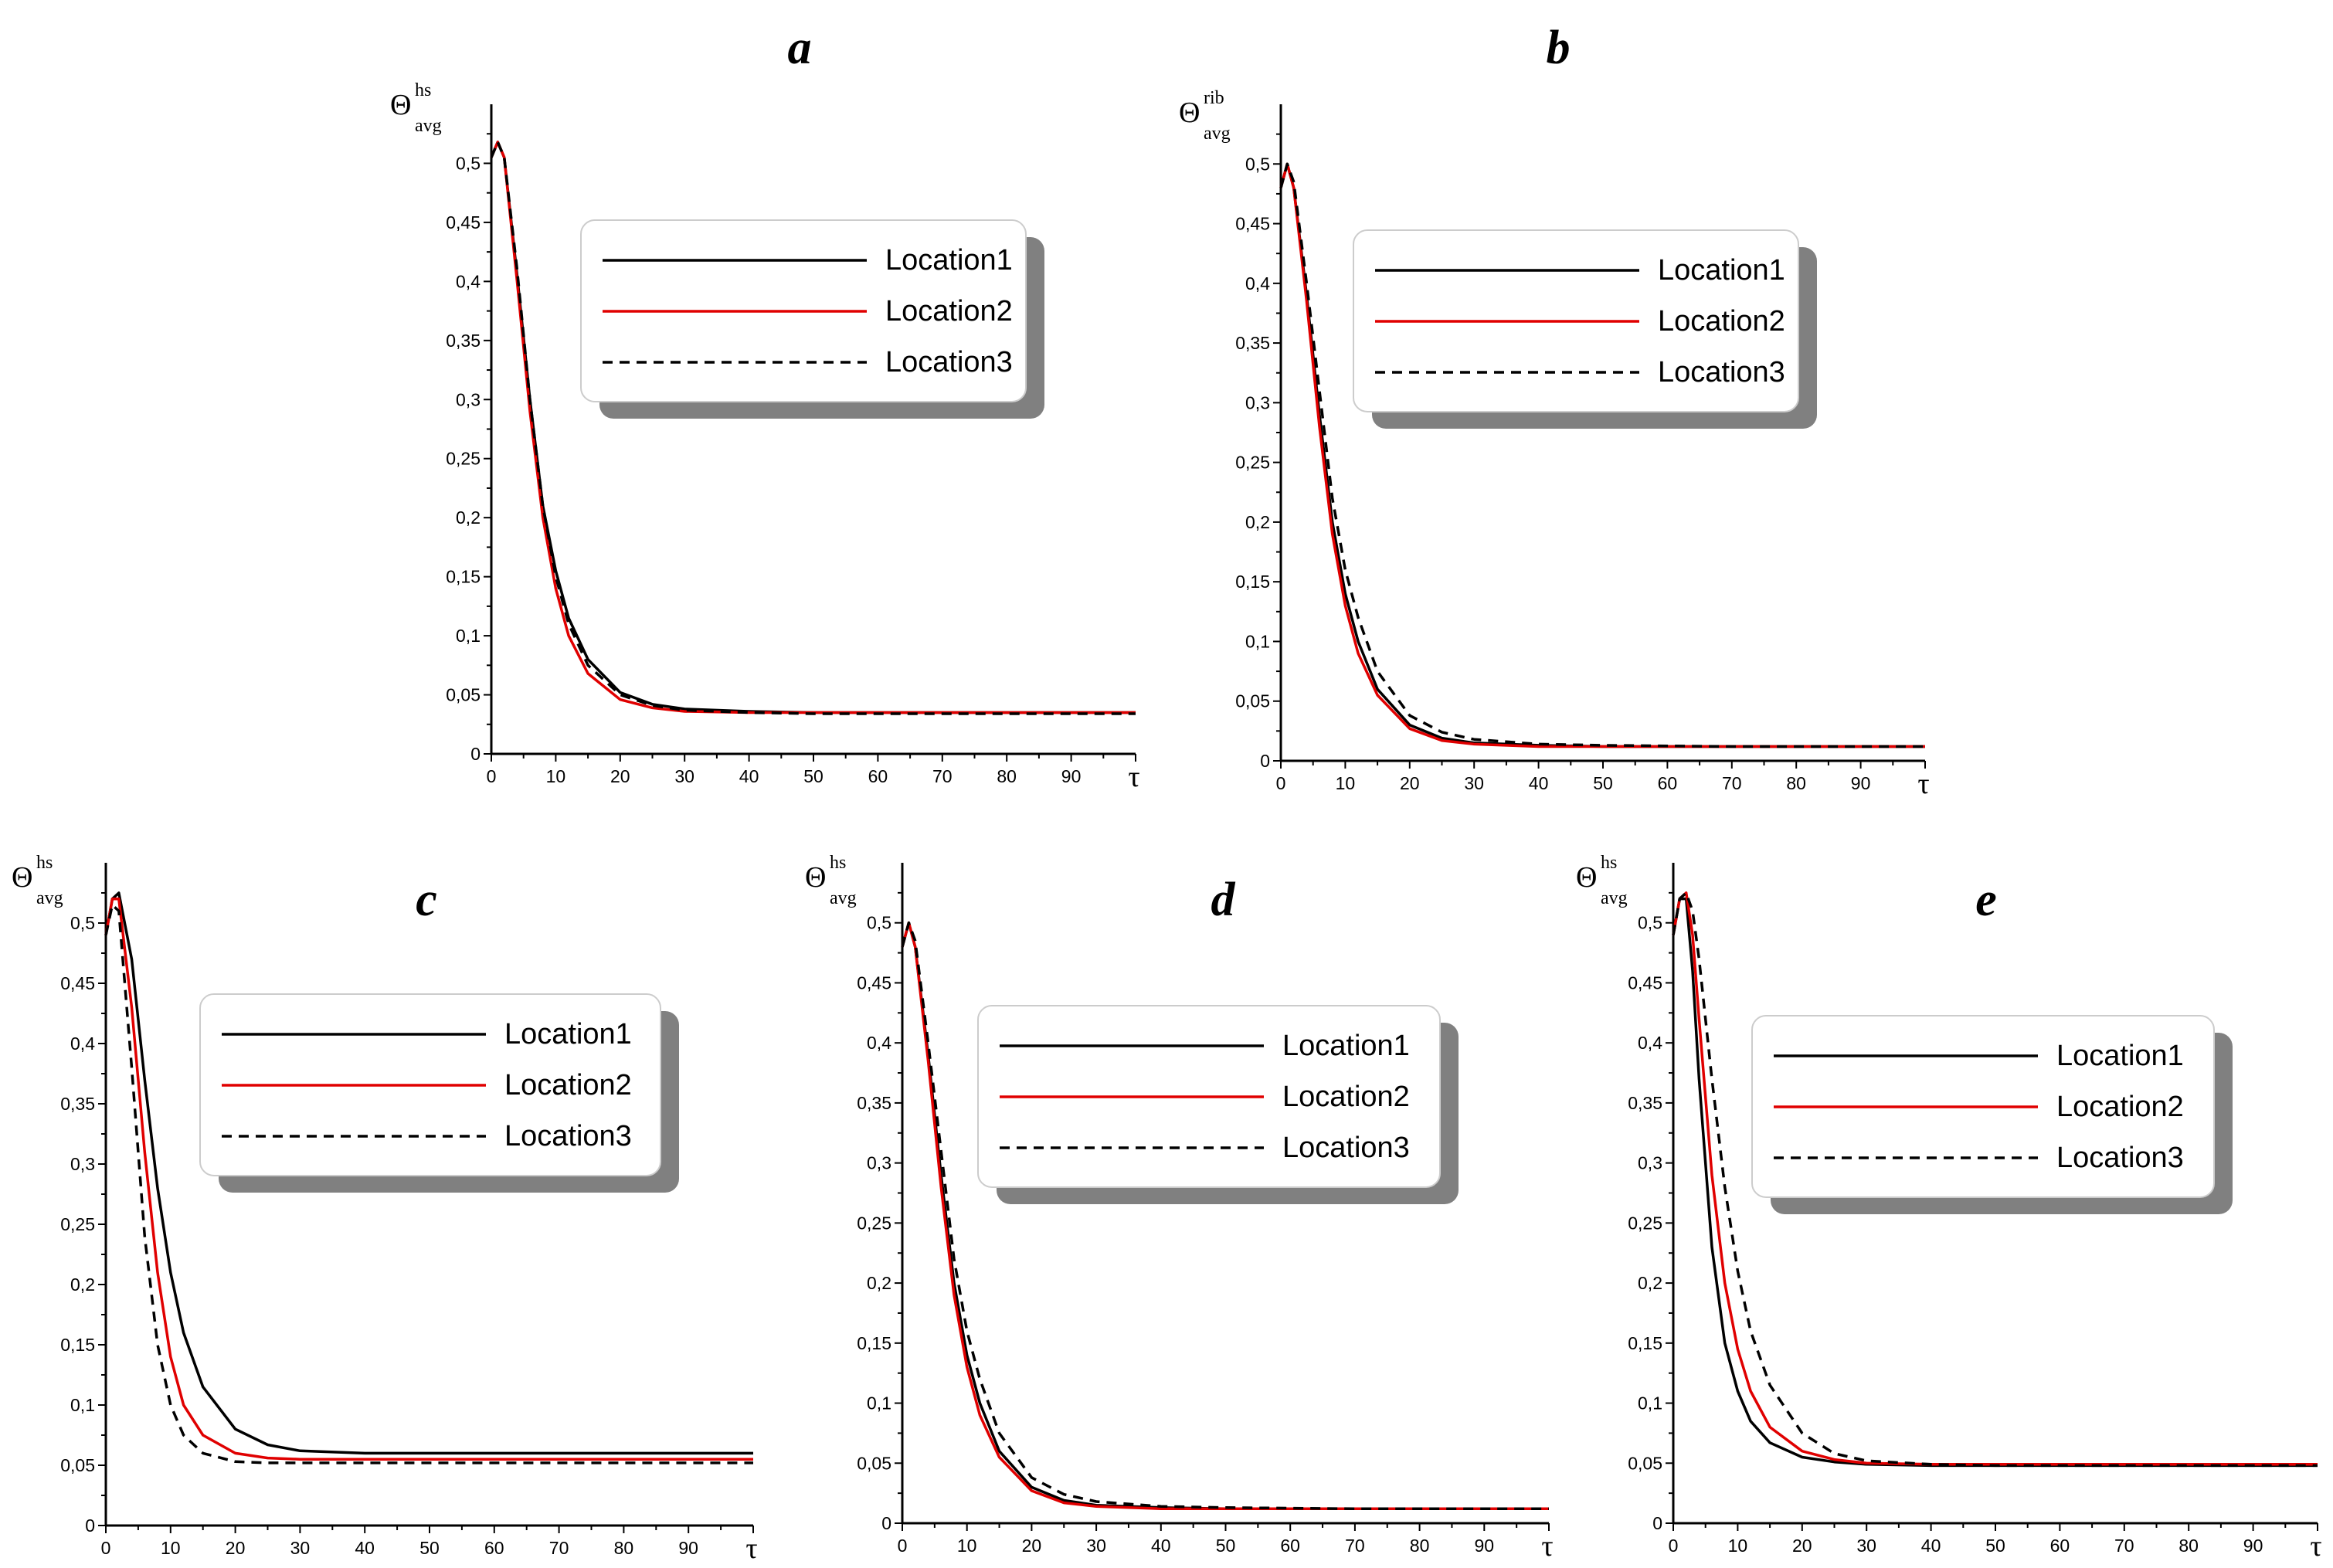 The image size is (2333, 1568). I want to click on panel-title: b, so click(1559, 48).